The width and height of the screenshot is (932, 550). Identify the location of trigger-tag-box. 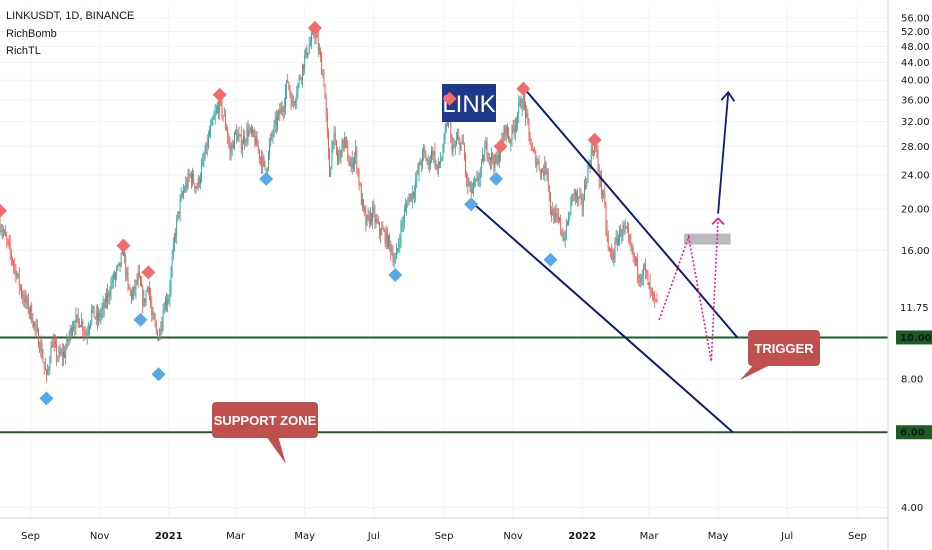
(784, 348).